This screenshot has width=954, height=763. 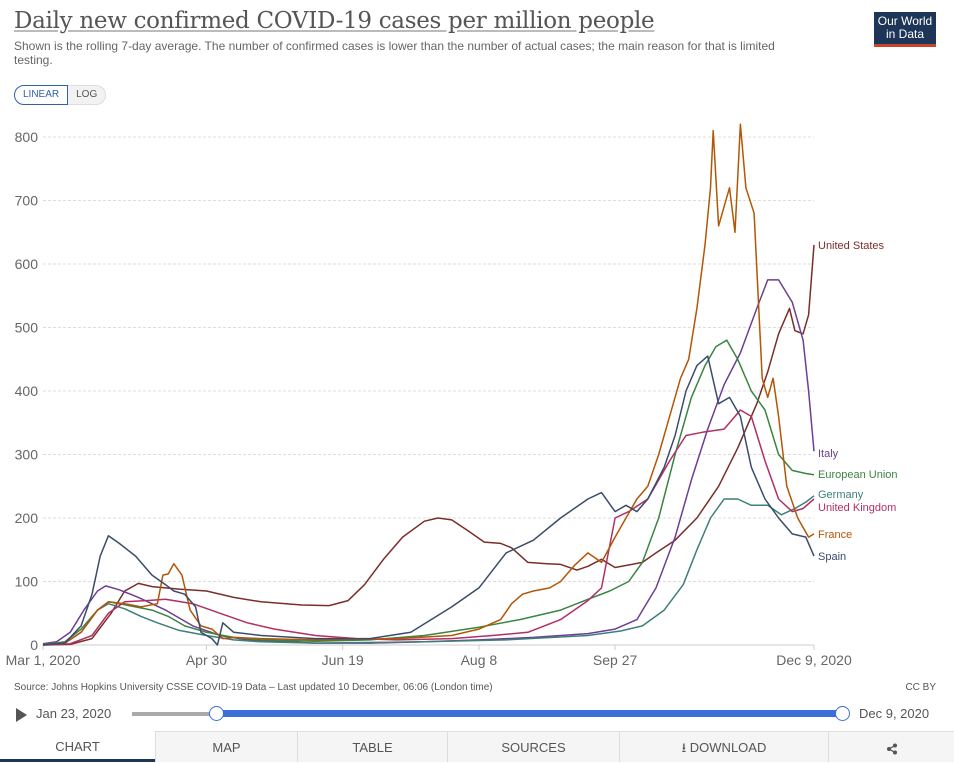 What do you see at coordinates (832, 557) in the screenshot?
I see `end-label-spain: Spain` at bounding box center [832, 557].